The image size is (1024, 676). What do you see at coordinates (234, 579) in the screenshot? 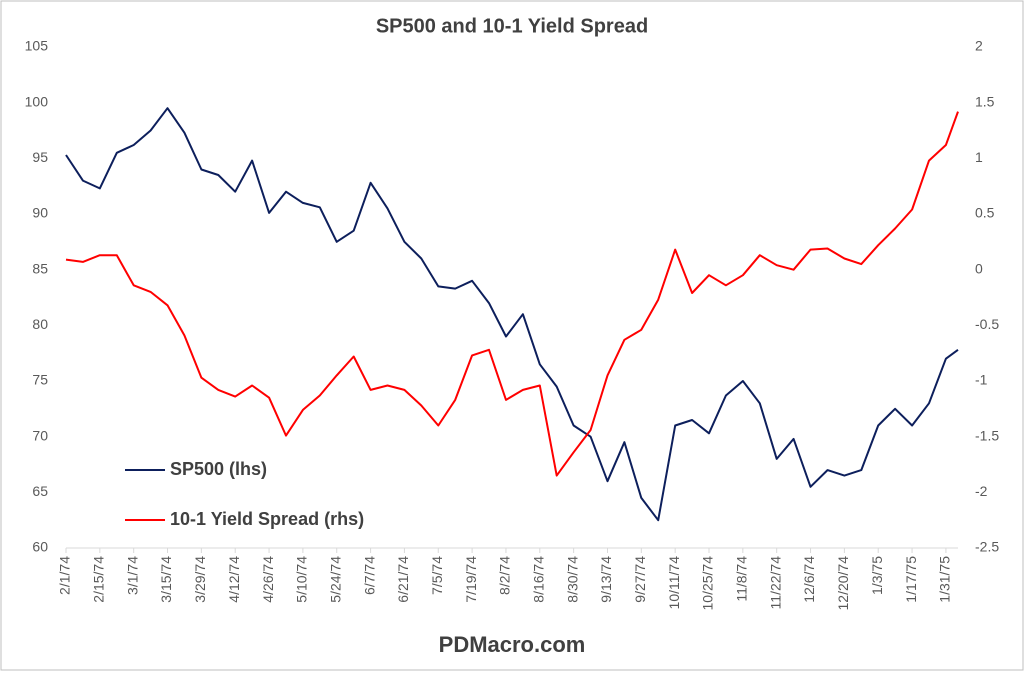
I see `x-tick-label: 4/12/74` at bounding box center [234, 579].